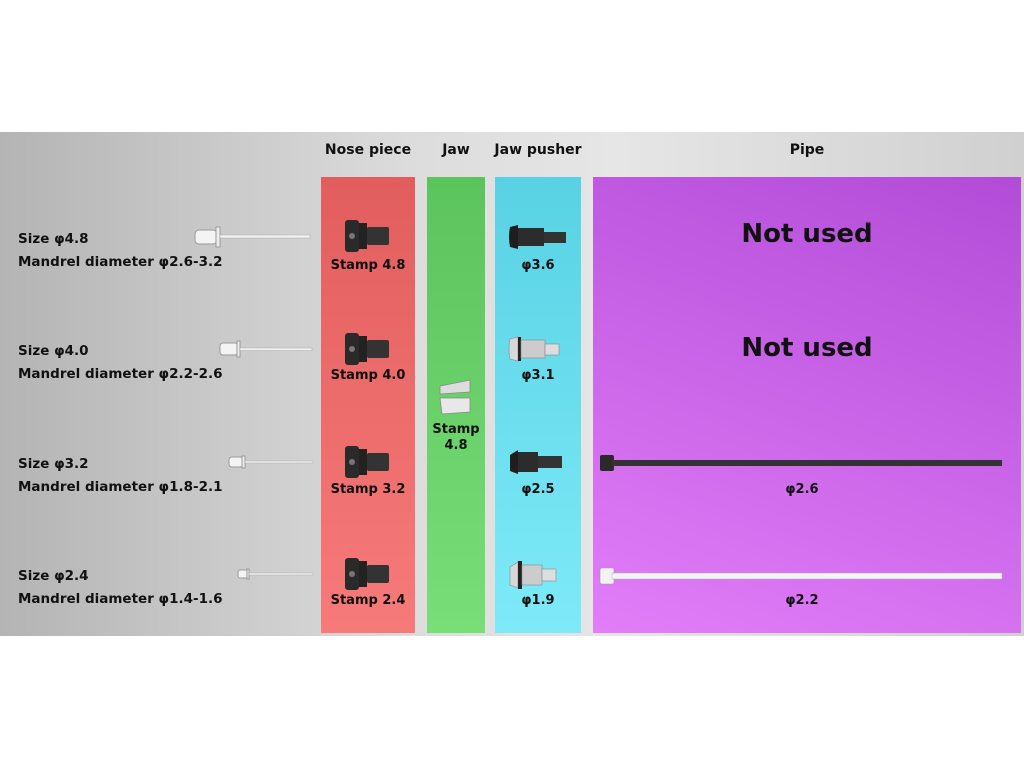  Describe the element at coordinates (120, 587) in the screenshot. I see `row-label-2-4: Size φ2.4 Mandrel diameter φ1.4-1.6` at that location.